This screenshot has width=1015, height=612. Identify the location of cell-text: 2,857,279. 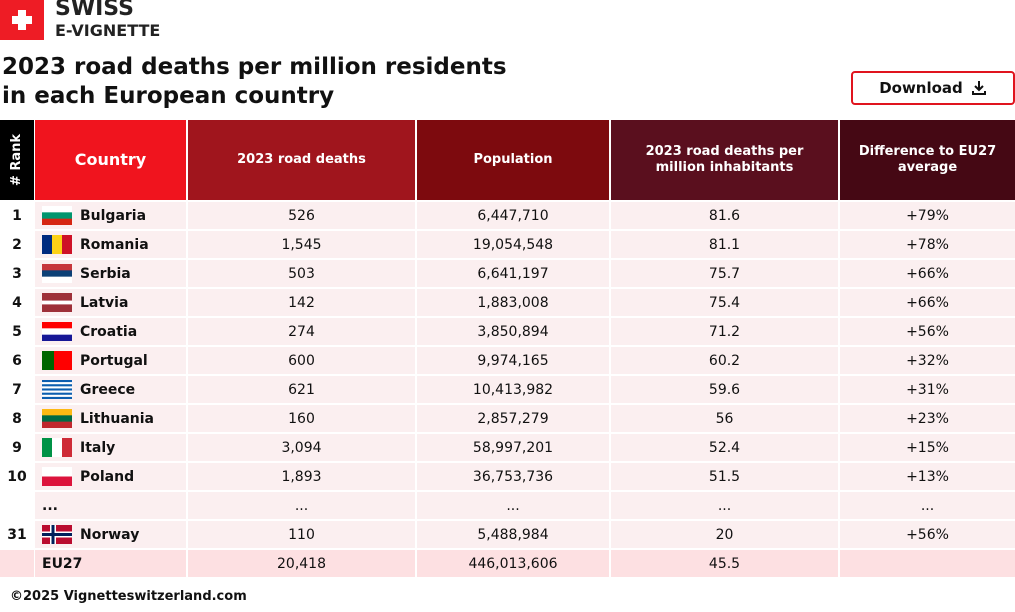
(513, 418).